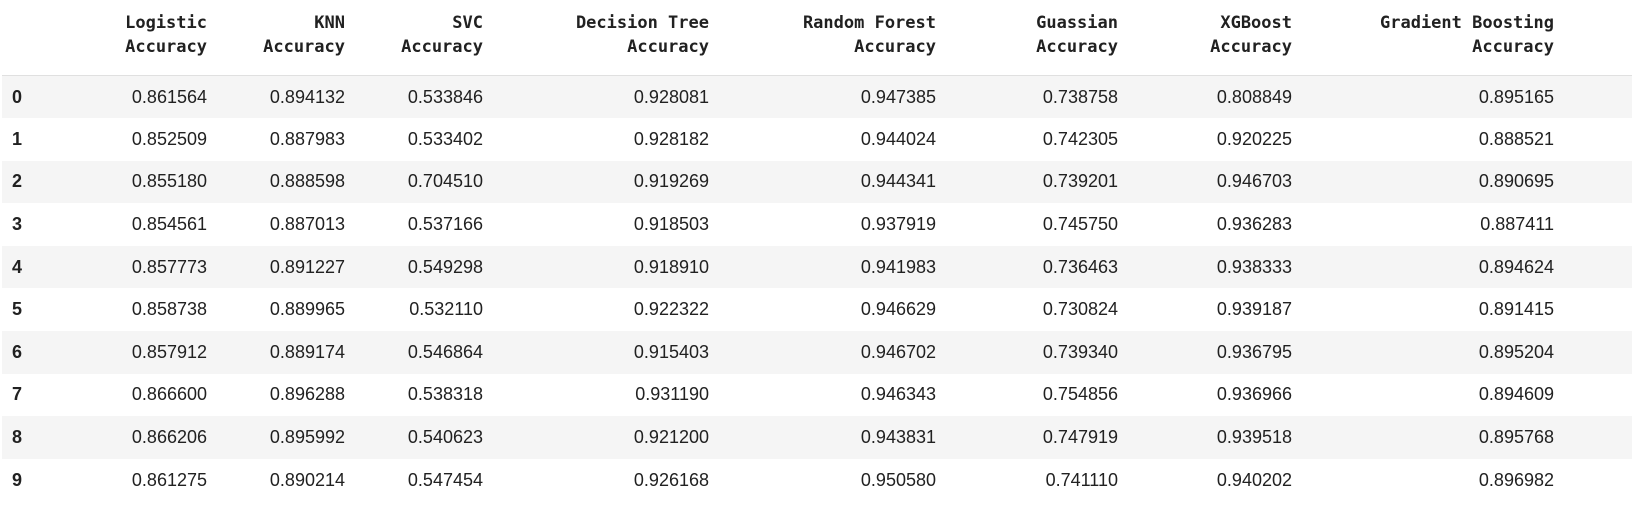  Describe the element at coordinates (1254, 181) in the screenshot. I see `table-cell: 0.946703` at that location.